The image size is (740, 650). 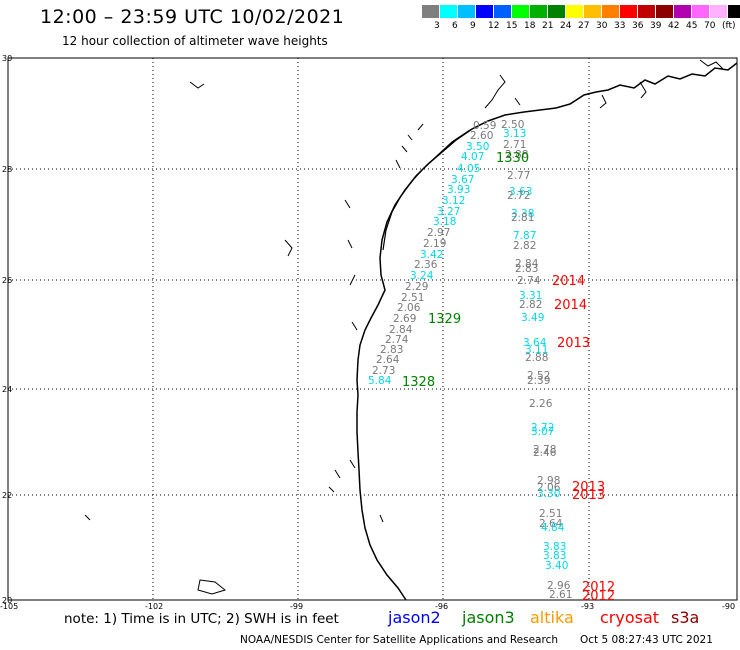 I want to click on legend-label: 12, so click(x=494, y=26).